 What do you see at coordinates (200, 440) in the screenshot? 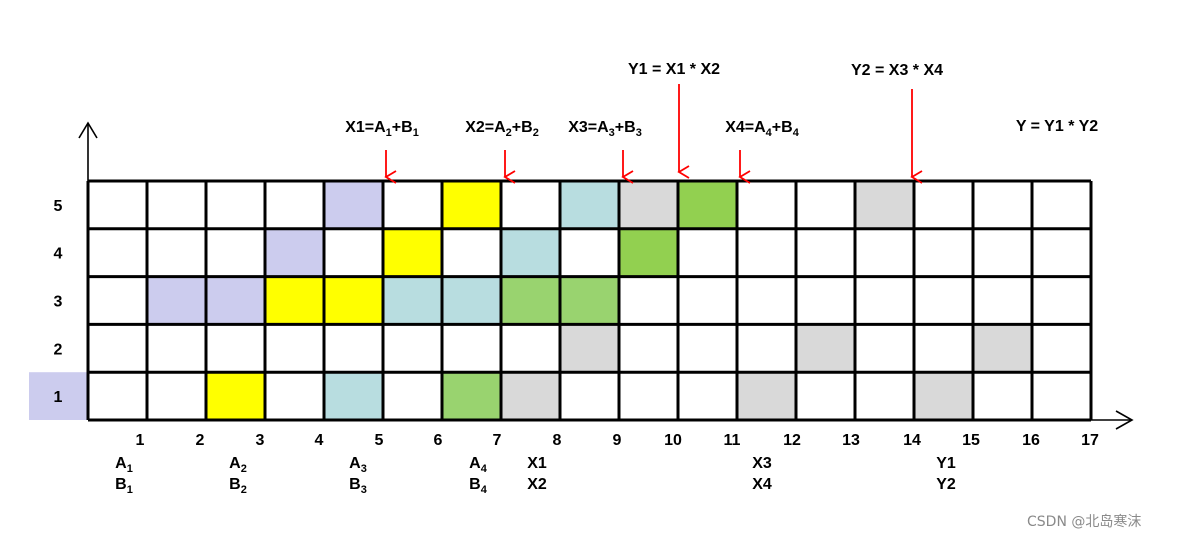
I see `x-tick-2: 2` at bounding box center [200, 440].